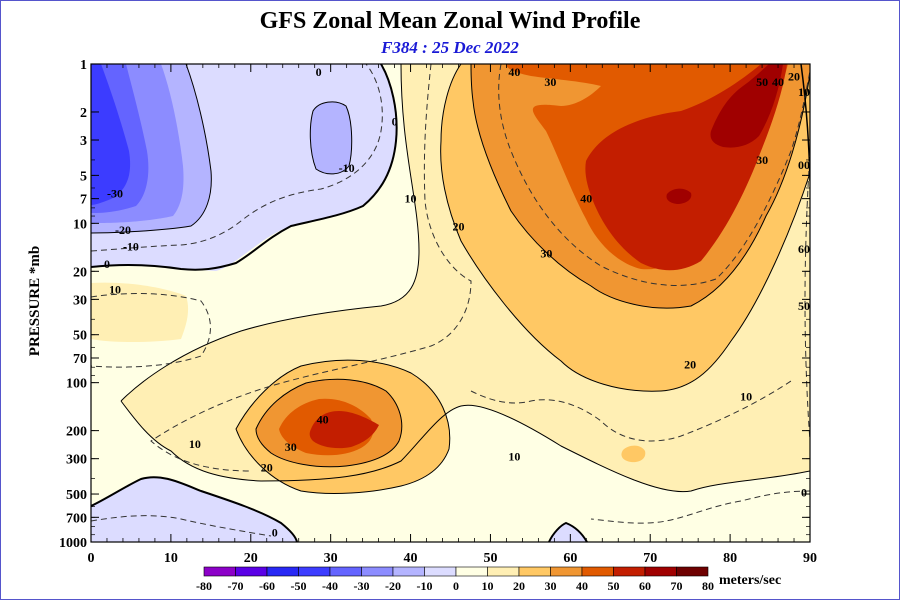  Describe the element at coordinates (330, 586) in the screenshot. I see `colorbar-level-label: -40` at that location.